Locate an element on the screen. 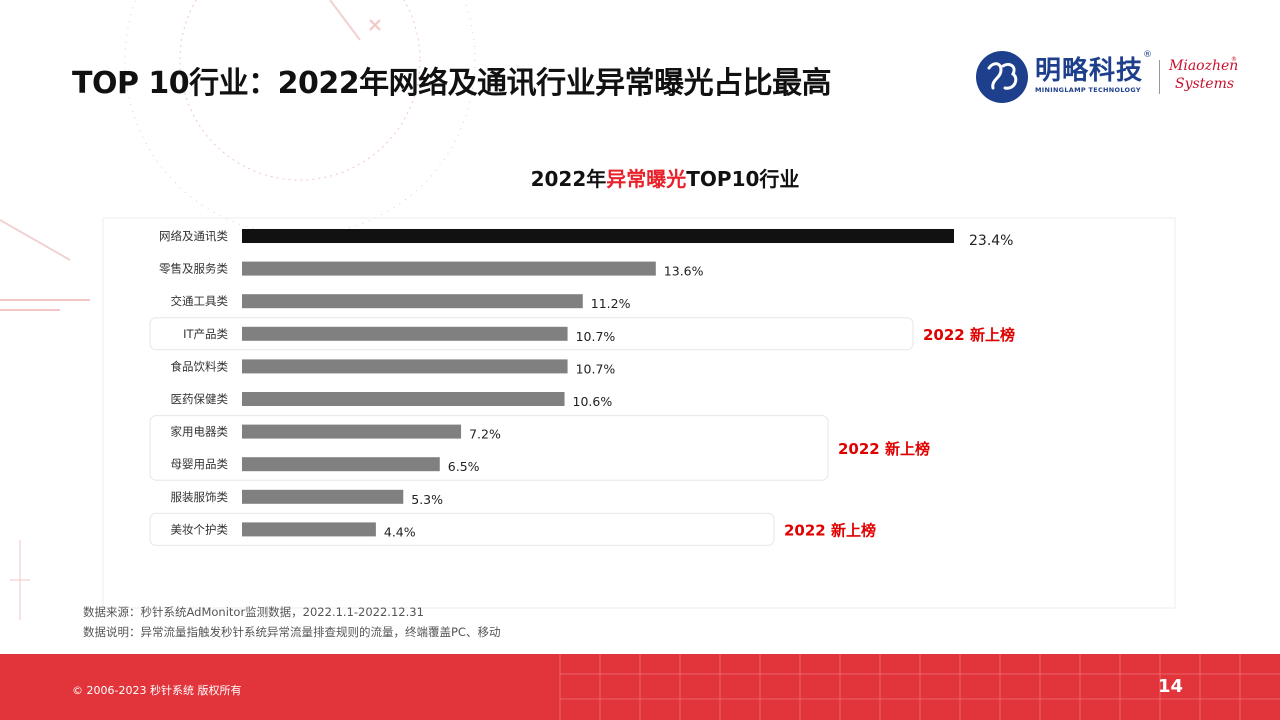 Image resolution: width=1280 pixels, height=720 pixels. logo-en-name: MININGLAMP TECHNOLOGY is located at coordinates (1088, 90).